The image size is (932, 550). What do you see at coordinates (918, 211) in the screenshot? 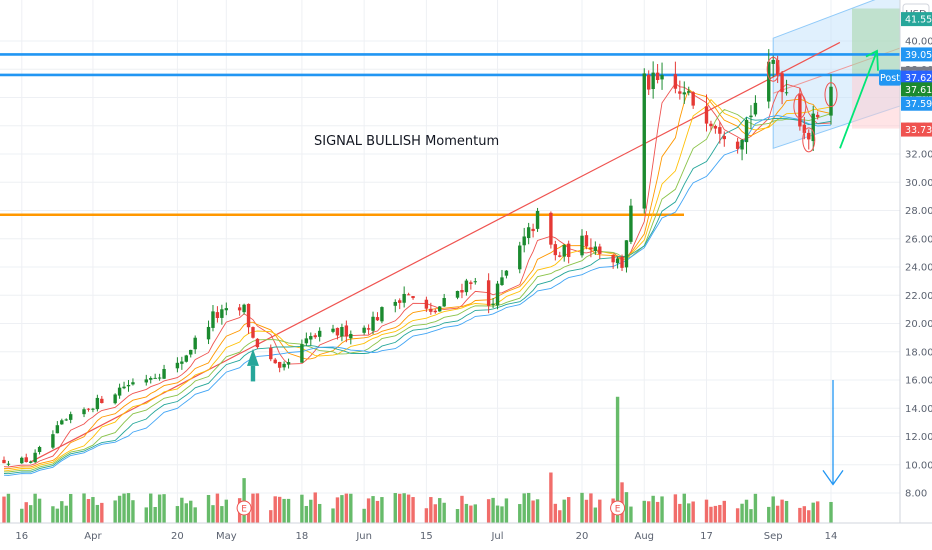
I see `y-tick-label: 28.00` at bounding box center [918, 211].